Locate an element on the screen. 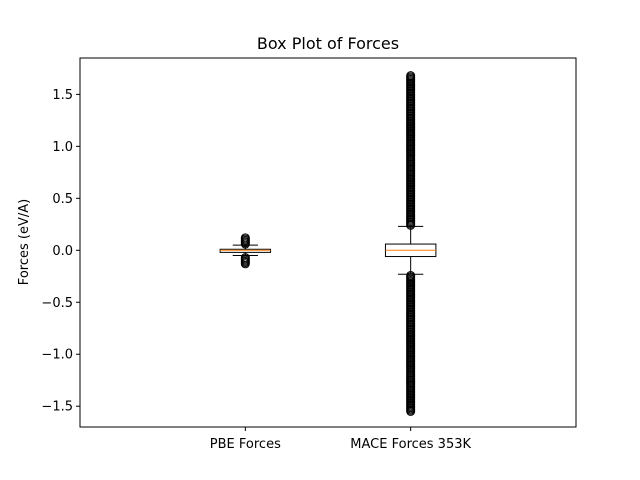 The image size is (640, 480). y-tick-label: −1.5 is located at coordinates (57, 407).